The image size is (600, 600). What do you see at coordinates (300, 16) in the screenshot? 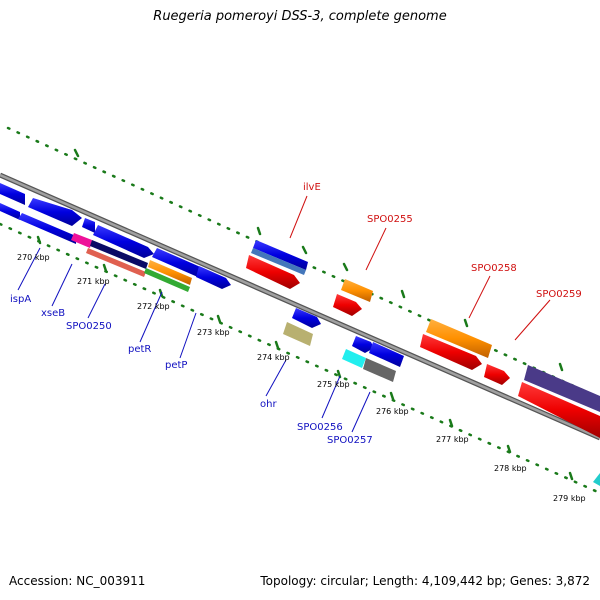
I see `map-title: Ruegeria pomeroyi DSS-3, complete genome` at bounding box center [300, 16].